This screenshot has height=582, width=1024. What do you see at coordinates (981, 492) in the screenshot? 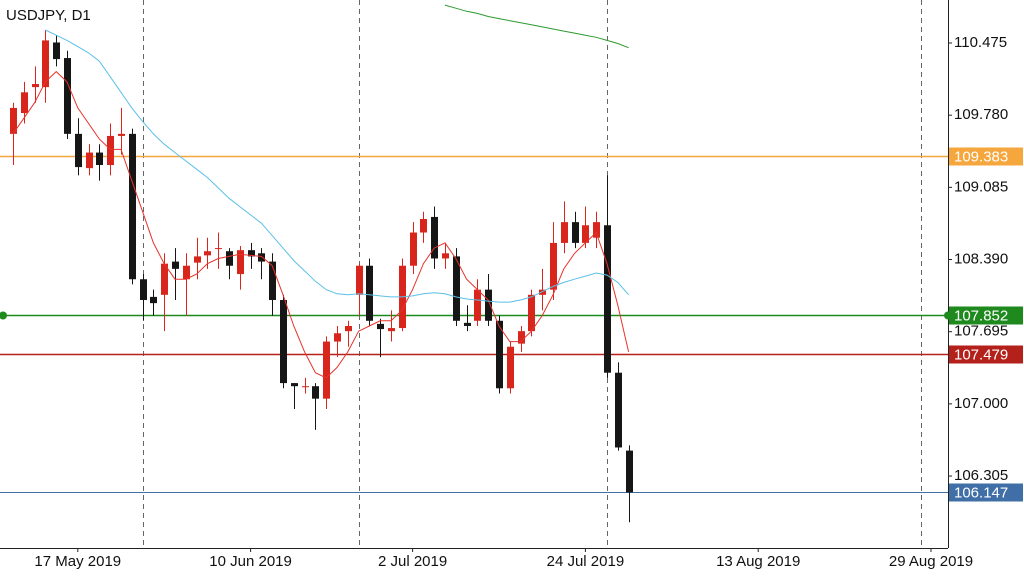
I see `level-label: 106.147` at bounding box center [981, 492].